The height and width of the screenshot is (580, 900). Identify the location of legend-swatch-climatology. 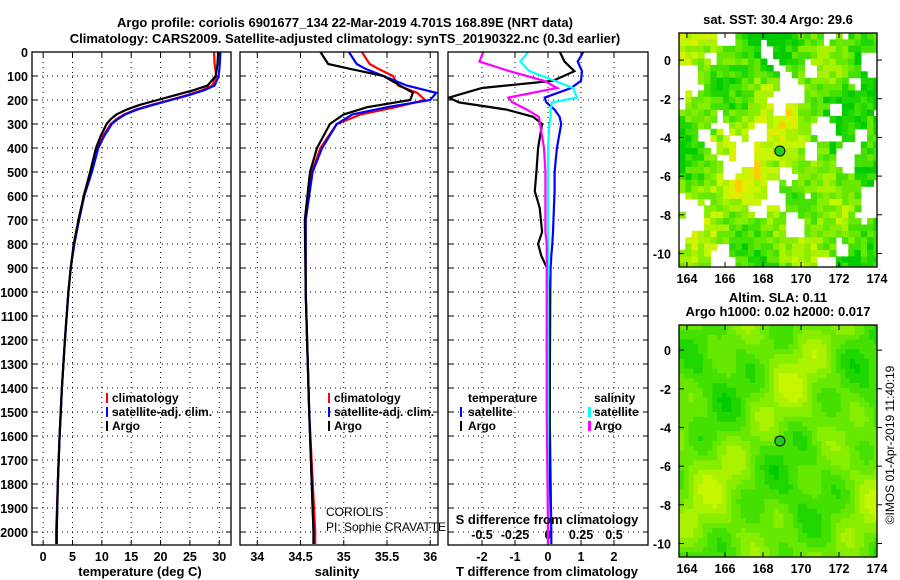
(107, 398).